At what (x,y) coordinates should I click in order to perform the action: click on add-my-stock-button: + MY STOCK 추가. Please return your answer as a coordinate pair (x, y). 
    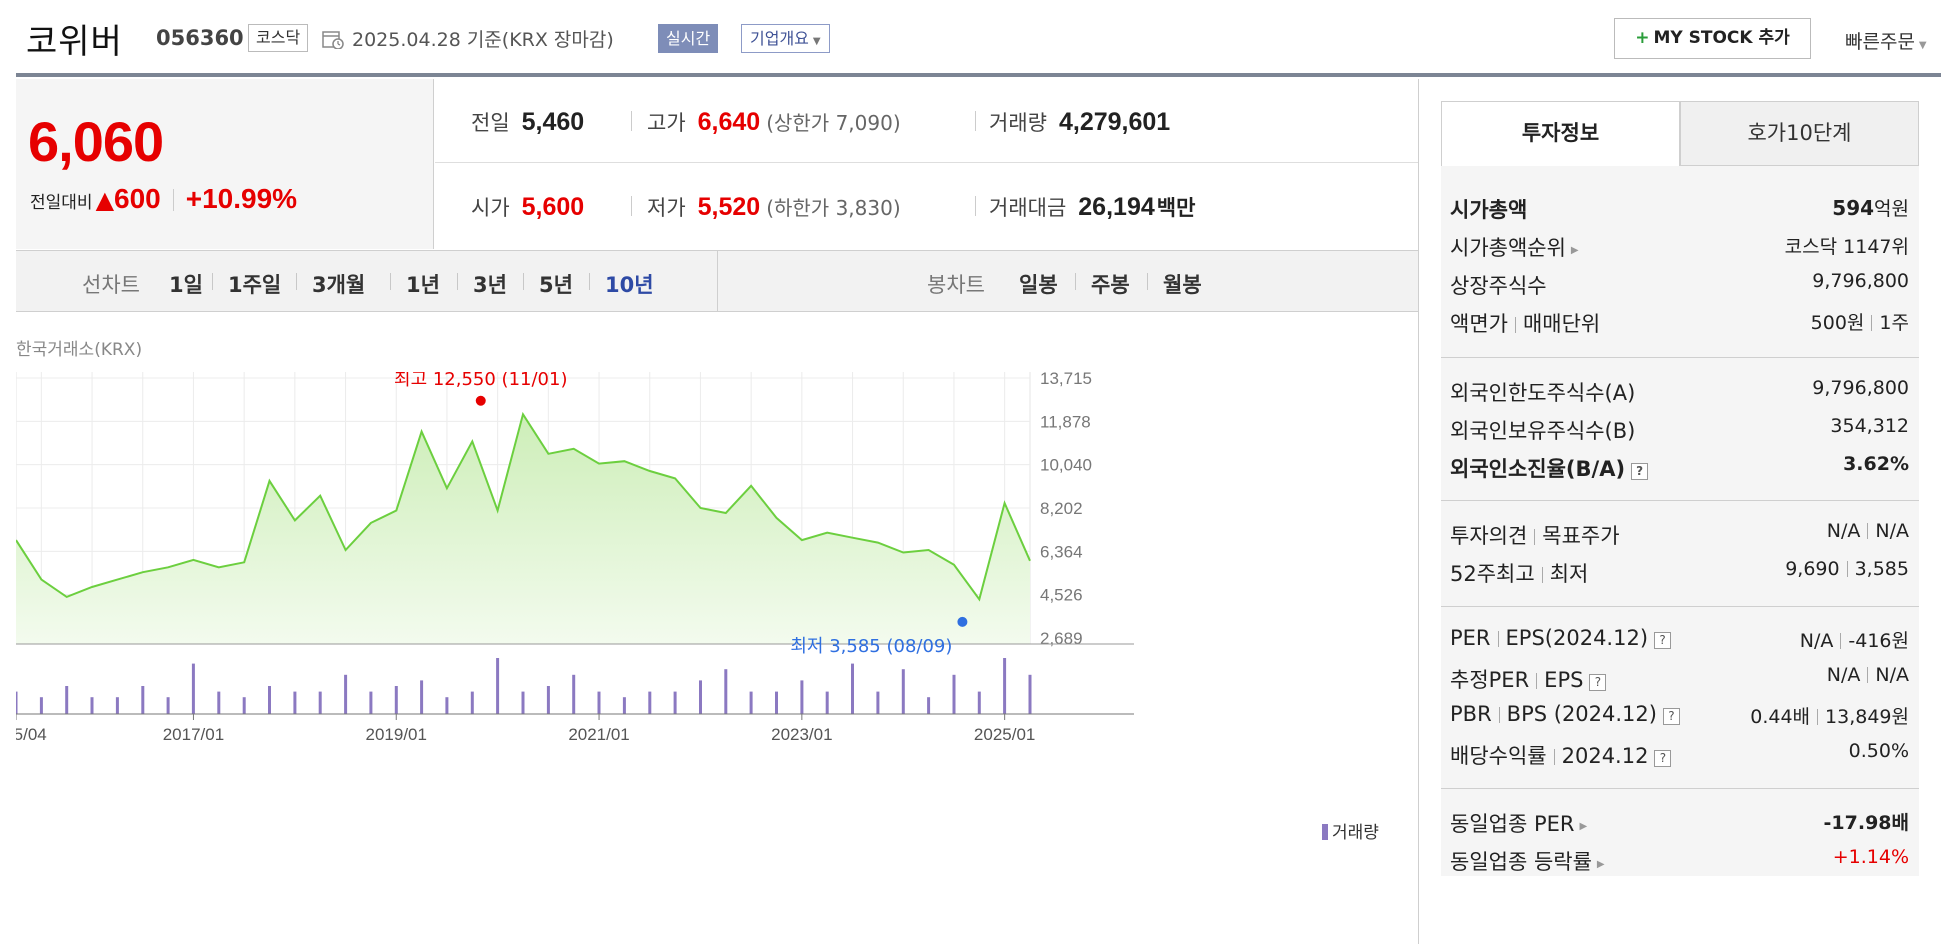
    Looking at the image, I should click on (1712, 38).